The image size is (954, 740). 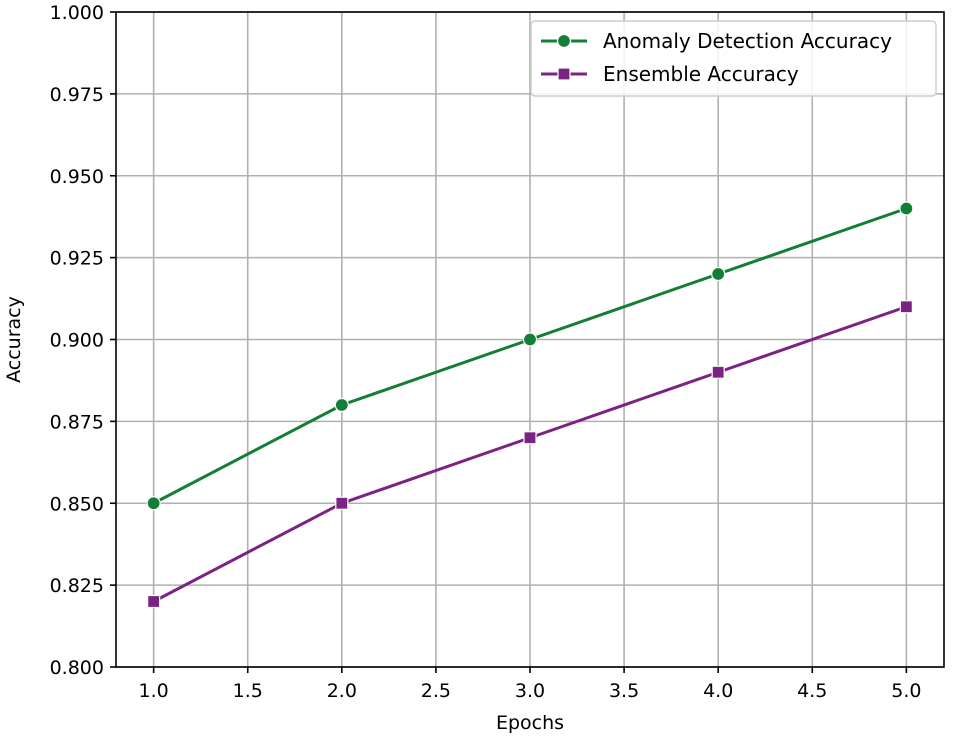 I want to click on x-tick-label: 3.5, so click(x=624, y=691).